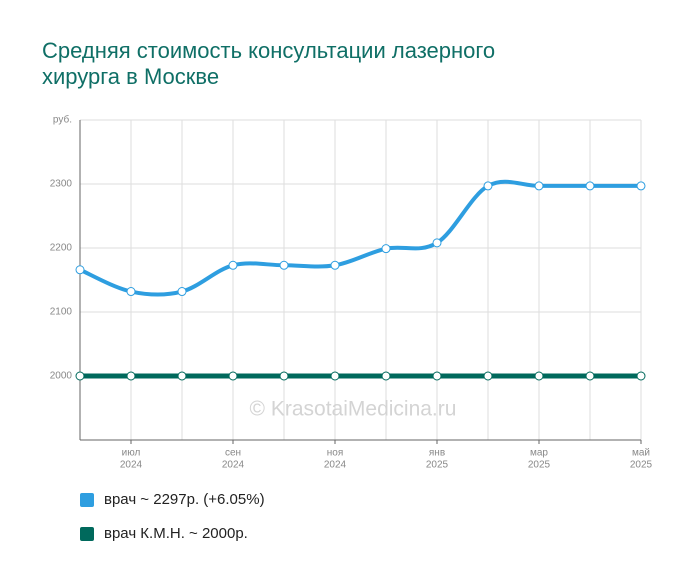 This screenshot has width=700, height=583. What do you see at coordinates (233, 453) in the screenshot?
I see `x-tick-label: сен` at bounding box center [233, 453].